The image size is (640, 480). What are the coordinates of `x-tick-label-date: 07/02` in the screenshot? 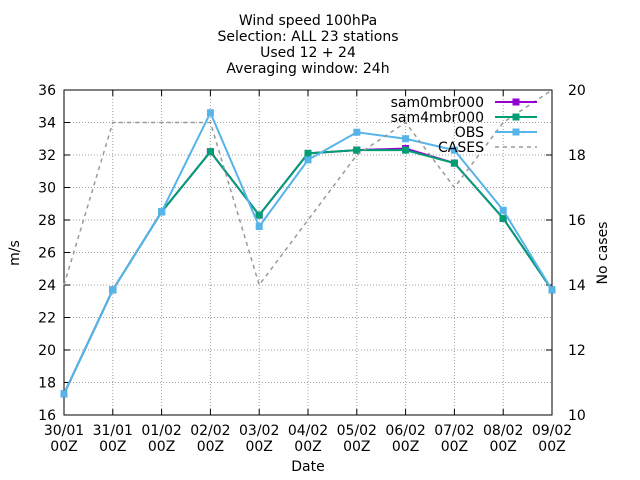 It's located at (454, 431).